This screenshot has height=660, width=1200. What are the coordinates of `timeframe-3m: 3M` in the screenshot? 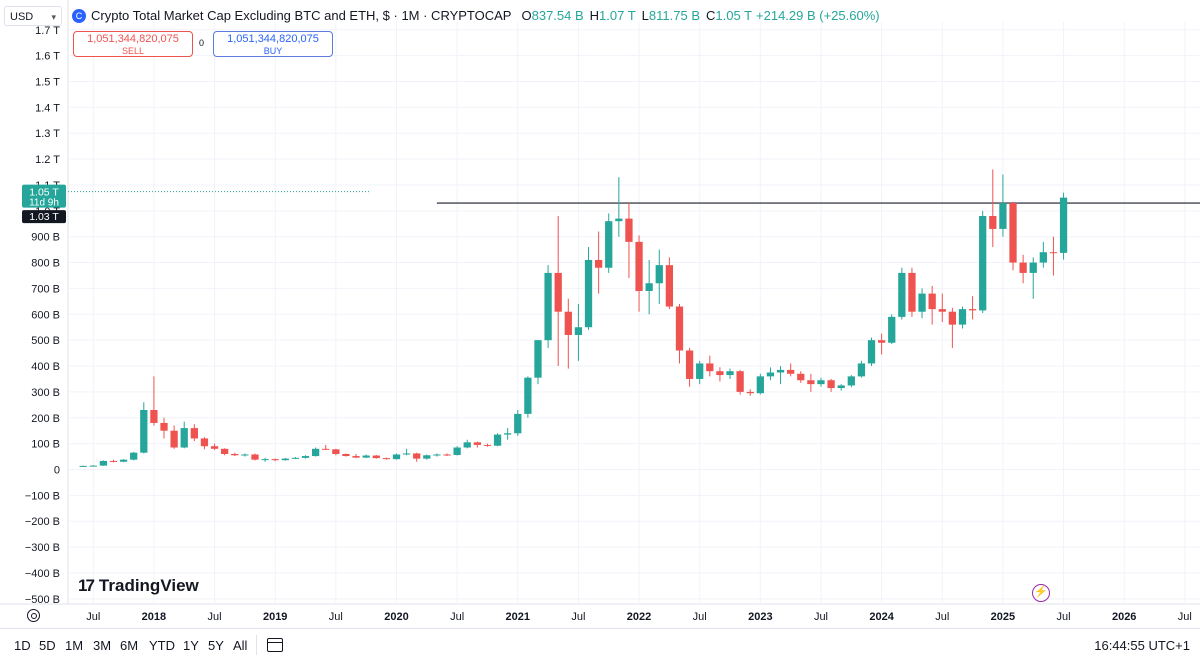 It's located at (102, 645).